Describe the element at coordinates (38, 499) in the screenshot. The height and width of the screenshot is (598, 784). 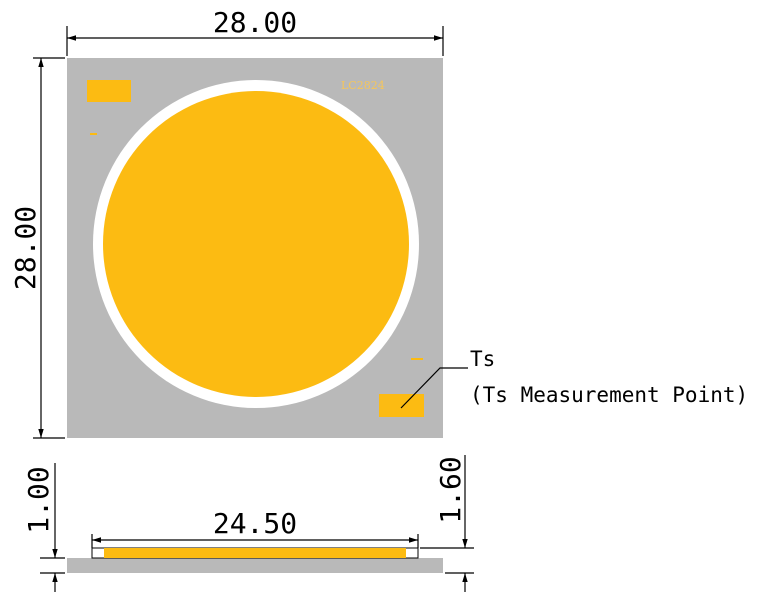
I see `dimension-label-side-left: 1.00` at that location.